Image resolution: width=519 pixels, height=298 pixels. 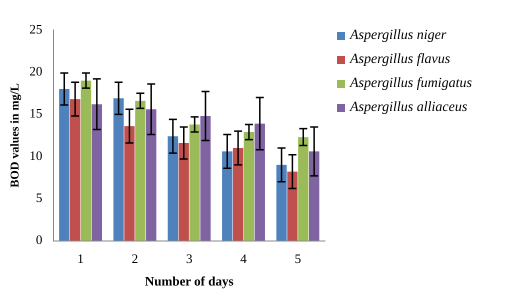 What do you see at coordinates (14, 135) in the screenshot?
I see `y-axis-title: BOD values in mg/L` at bounding box center [14, 135].